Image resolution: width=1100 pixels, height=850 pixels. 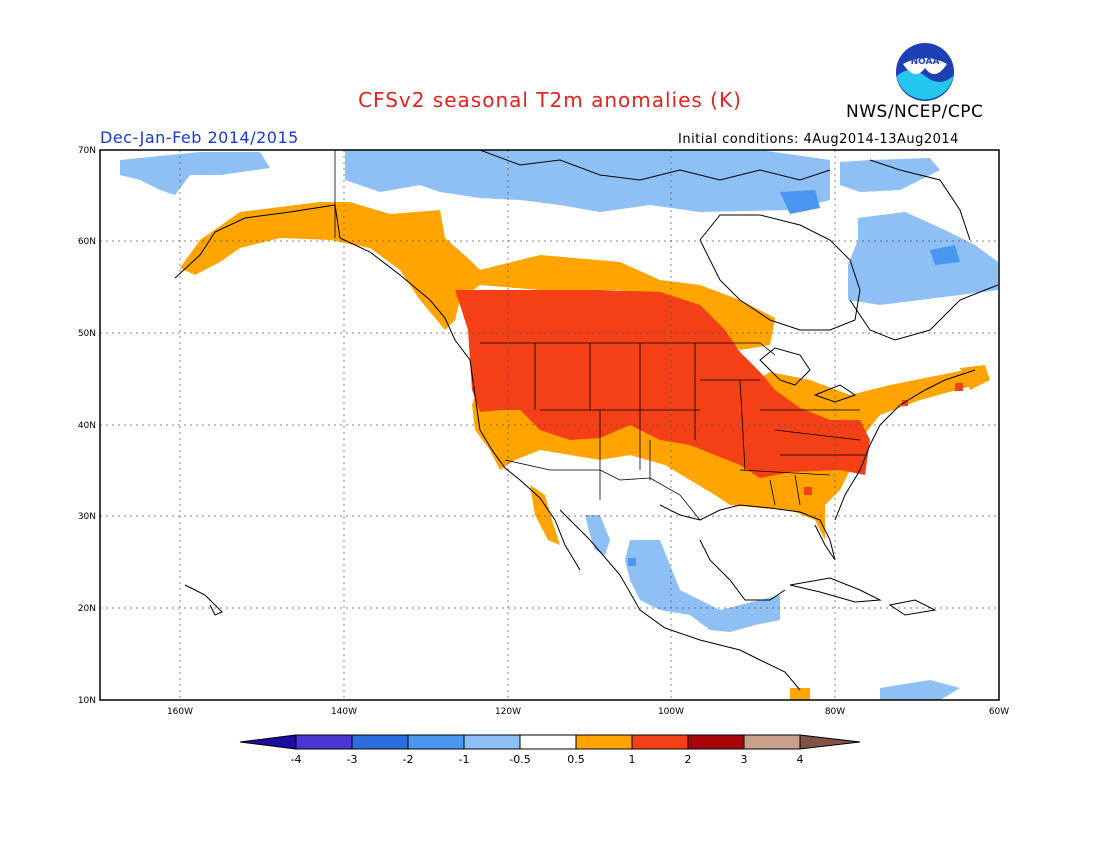 What do you see at coordinates (662, 384) in the screenshot?
I see `central-warm-core` at bounding box center [662, 384].